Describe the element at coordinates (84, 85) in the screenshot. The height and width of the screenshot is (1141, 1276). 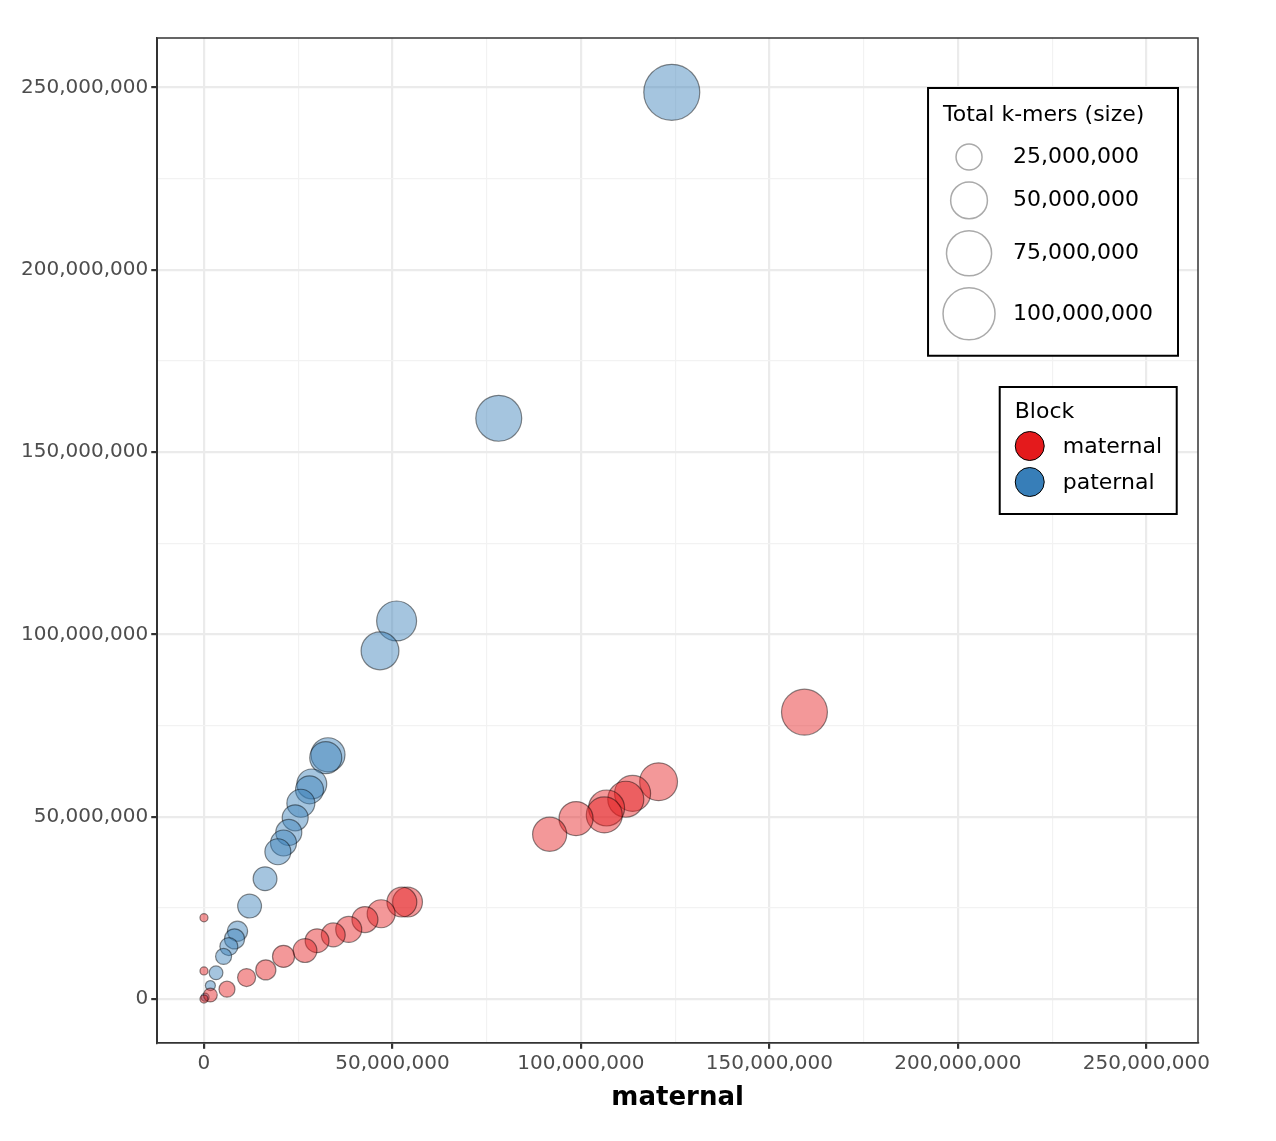
I see `y-tick-label: 250,000,000` at that location.